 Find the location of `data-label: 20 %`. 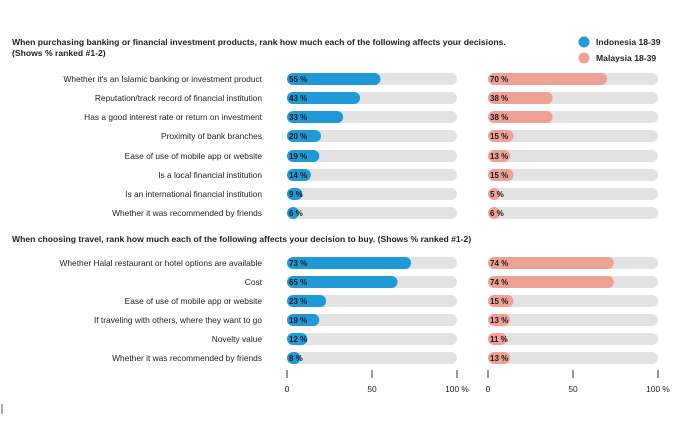

data-label: 20 % is located at coordinates (298, 136).